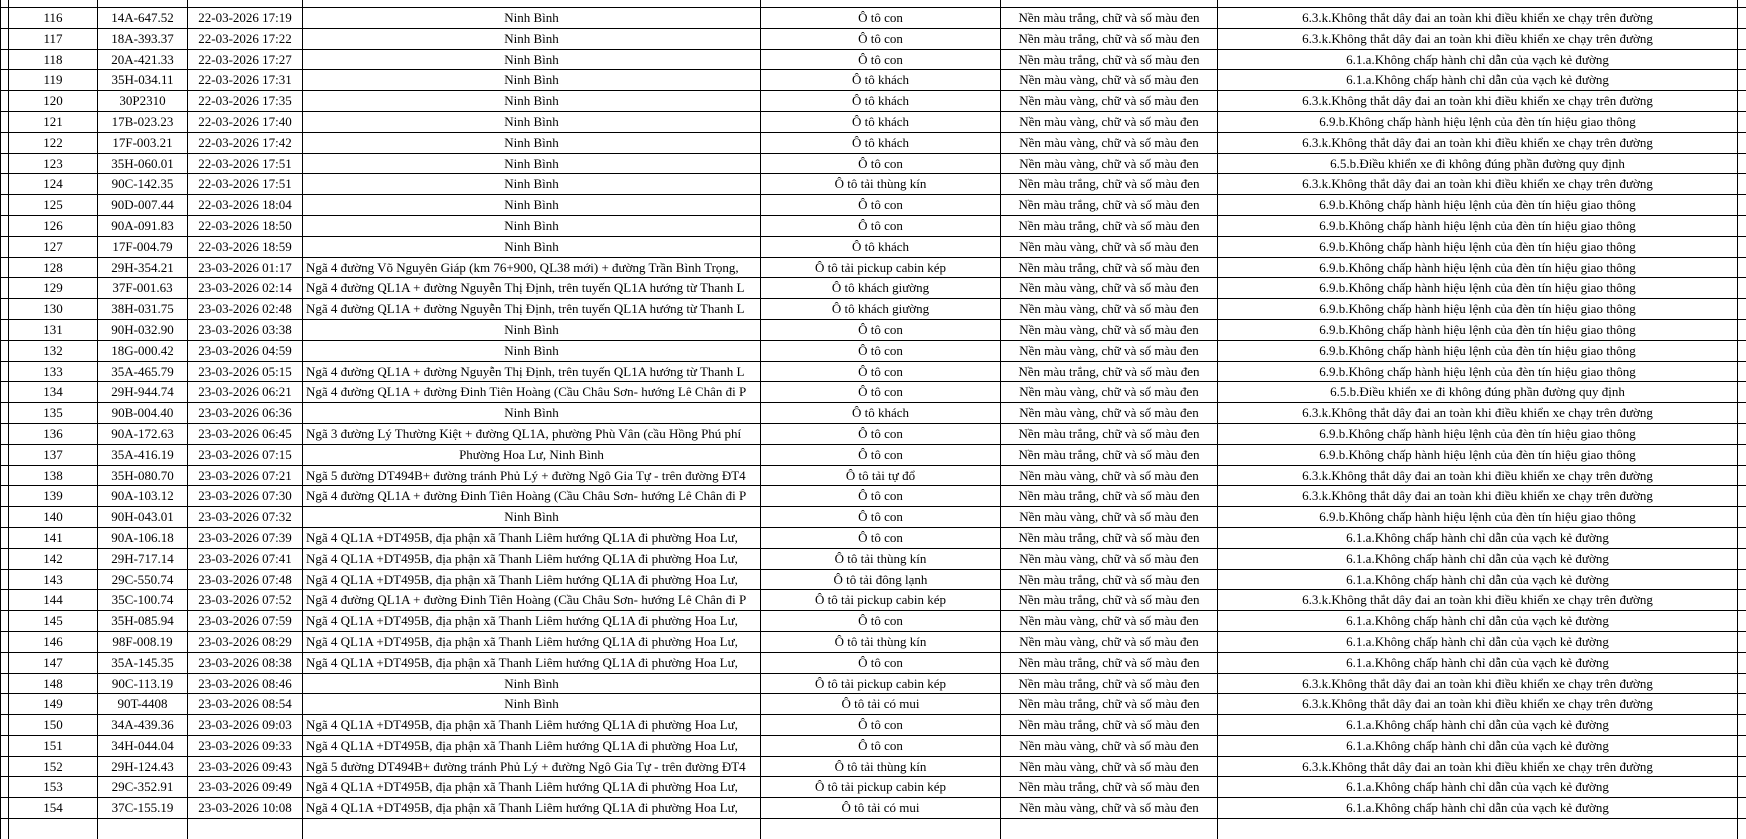  What do you see at coordinates (245, 163) in the screenshot?
I see `datetime-cell: 22-03-2026 17:51` at bounding box center [245, 163].